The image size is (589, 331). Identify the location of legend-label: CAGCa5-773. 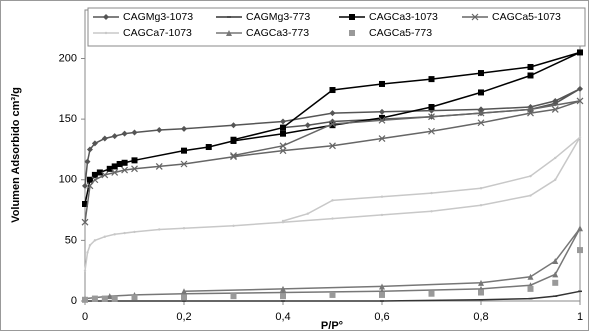
(400, 33).